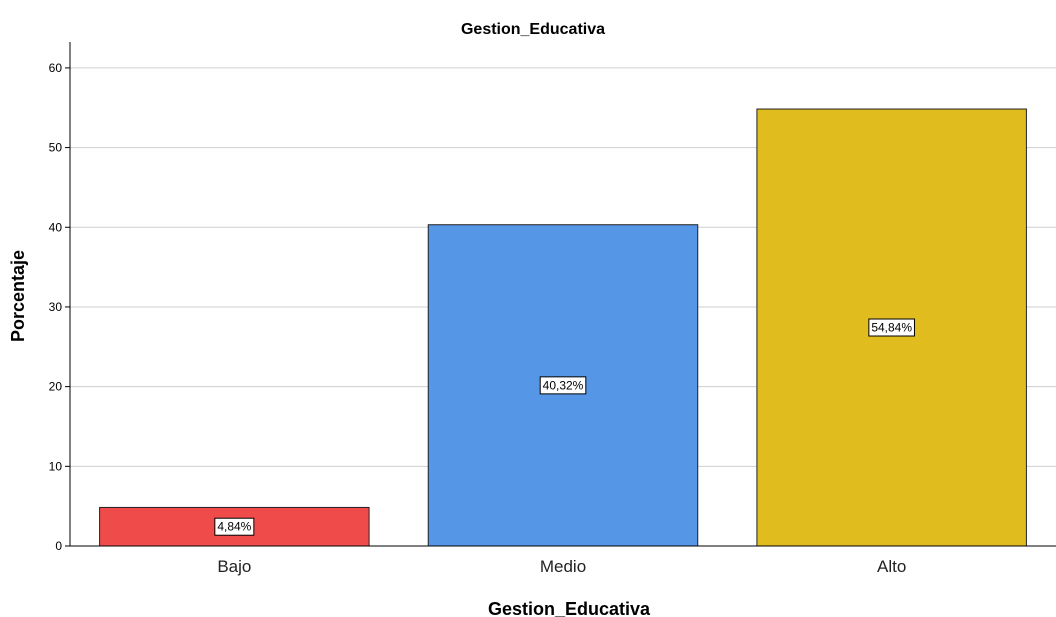  I want to click on data-label: 4,84%, so click(234, 527).